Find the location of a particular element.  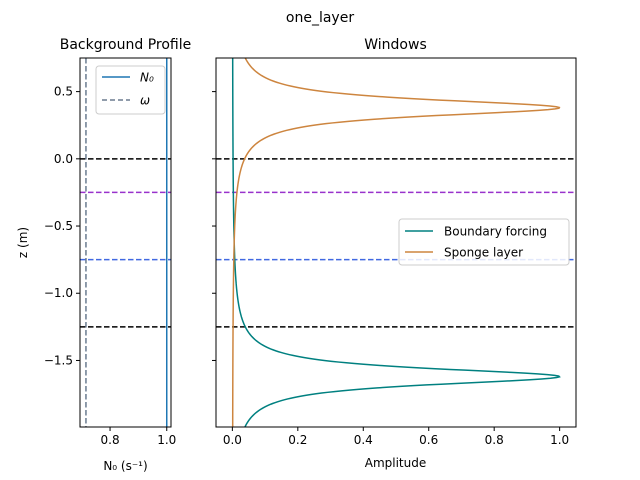

legend-label-omega: ω is located at coordinates (145, 101).